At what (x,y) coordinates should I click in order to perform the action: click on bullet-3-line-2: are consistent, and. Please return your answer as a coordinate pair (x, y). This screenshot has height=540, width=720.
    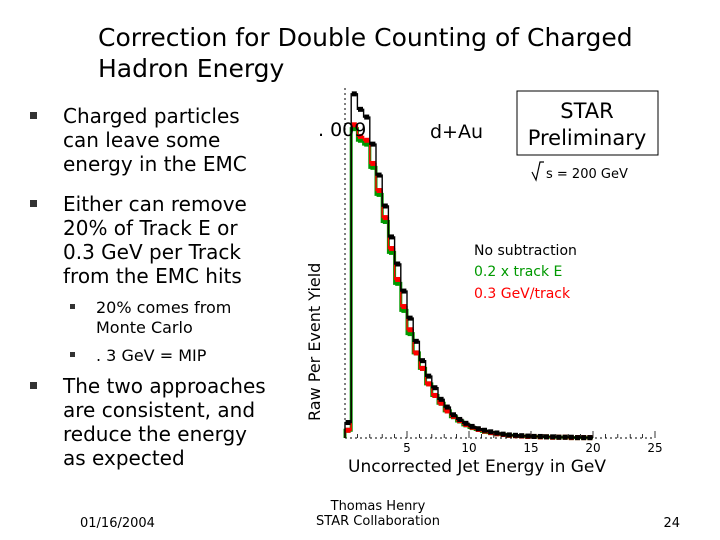
    Looking at the image, I should click on (159, 410).